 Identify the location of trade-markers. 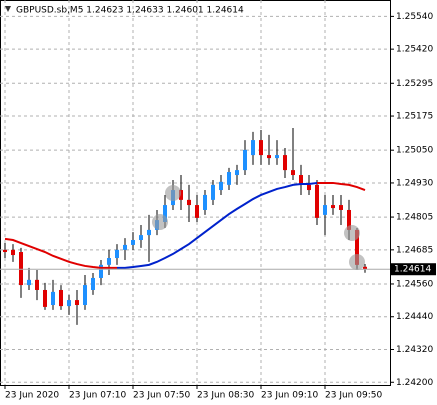
(258, 227).